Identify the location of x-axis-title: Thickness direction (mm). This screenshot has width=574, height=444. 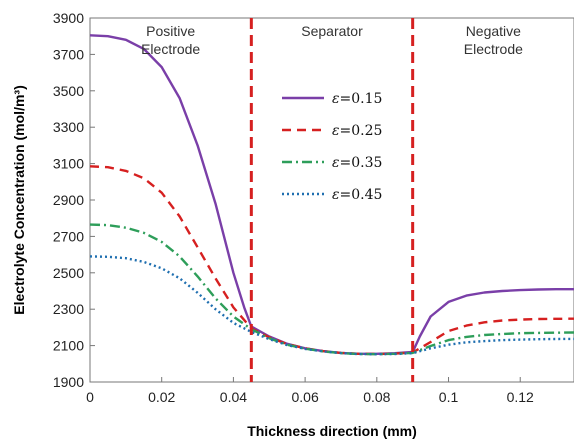
(332, 431).